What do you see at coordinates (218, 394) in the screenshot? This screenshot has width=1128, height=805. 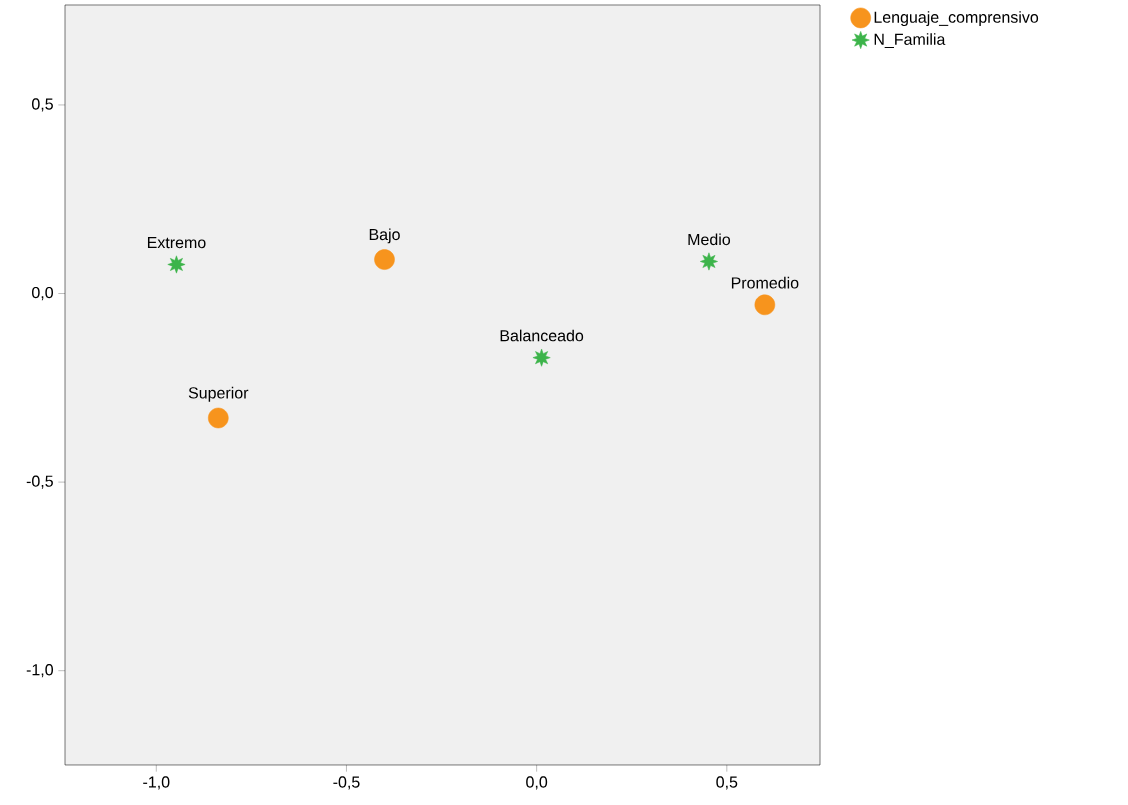 I see `annotation: Superior` at bounding box center [218, 394].